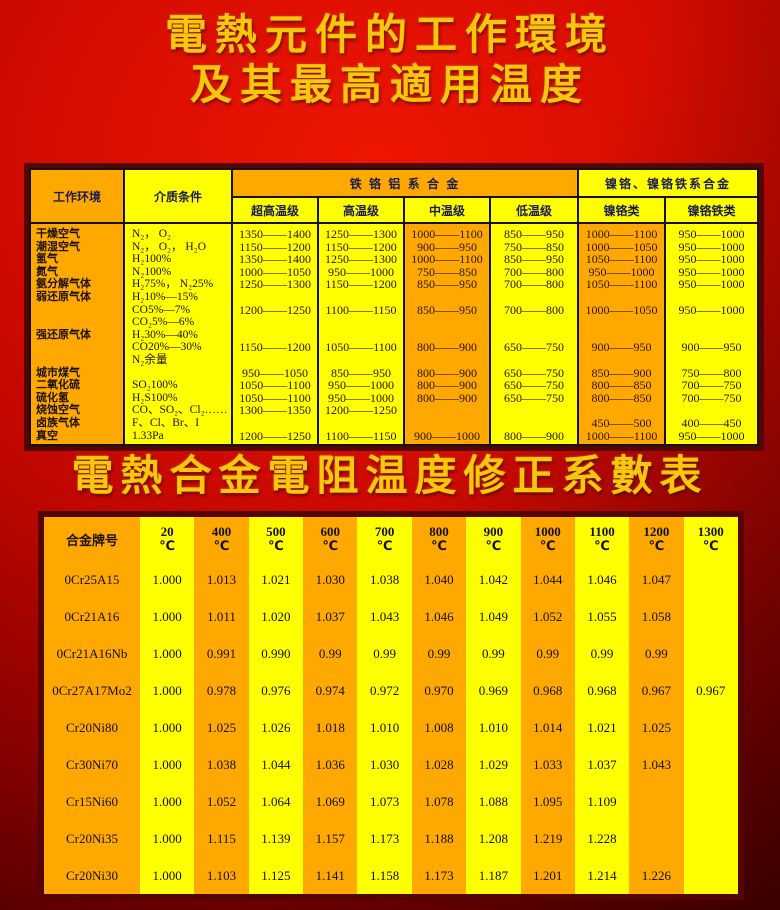  What do you see at coordinates (58, 422) in the screenshot?
I see `environment-line: 卤族气体` at bounding box center [58, 422].